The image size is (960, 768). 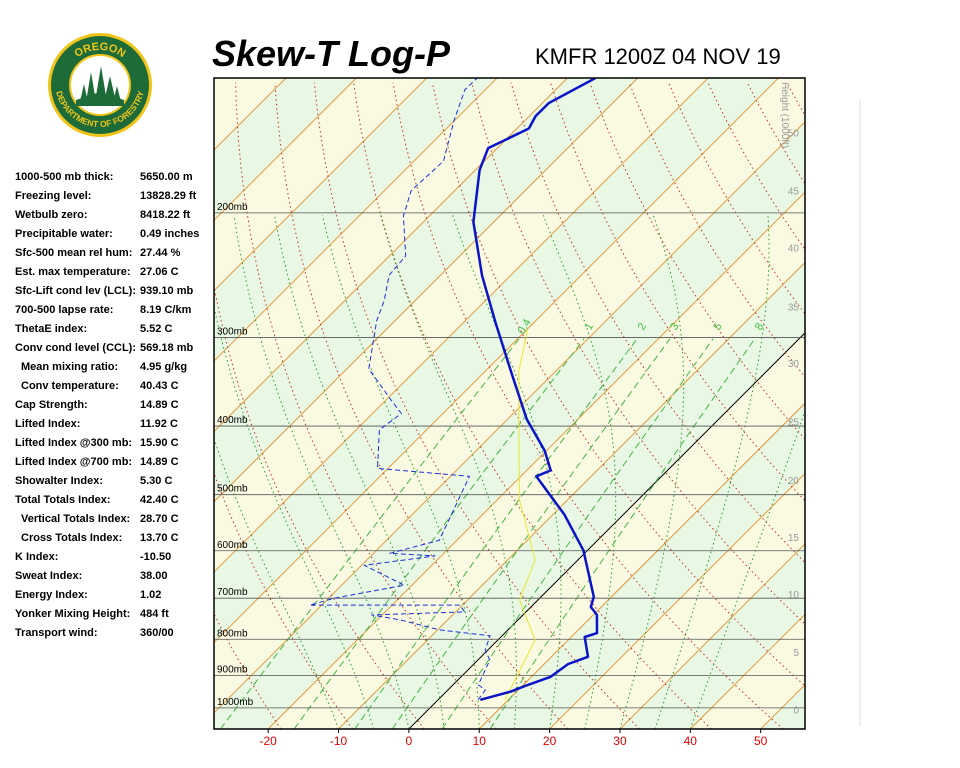 I want to click on index-value: 15.90 C, so click(x=159, y=443).